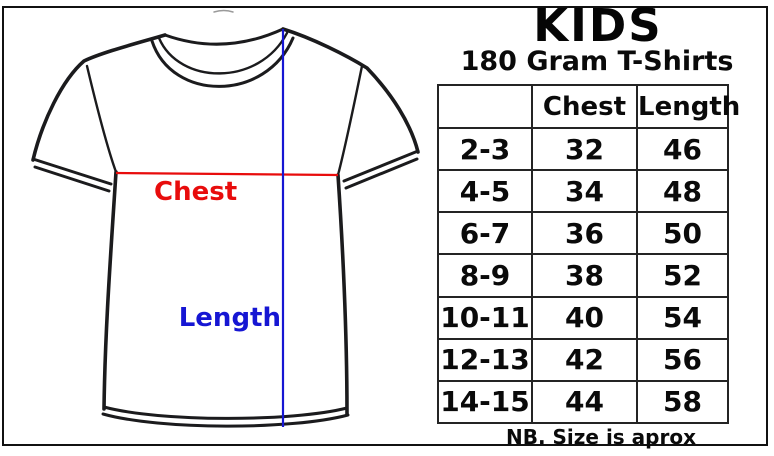  What do you see at coordinates (584, 106) in the screenshot?
I see `chest-column-header: Chest` at bounding box center [584, 106].